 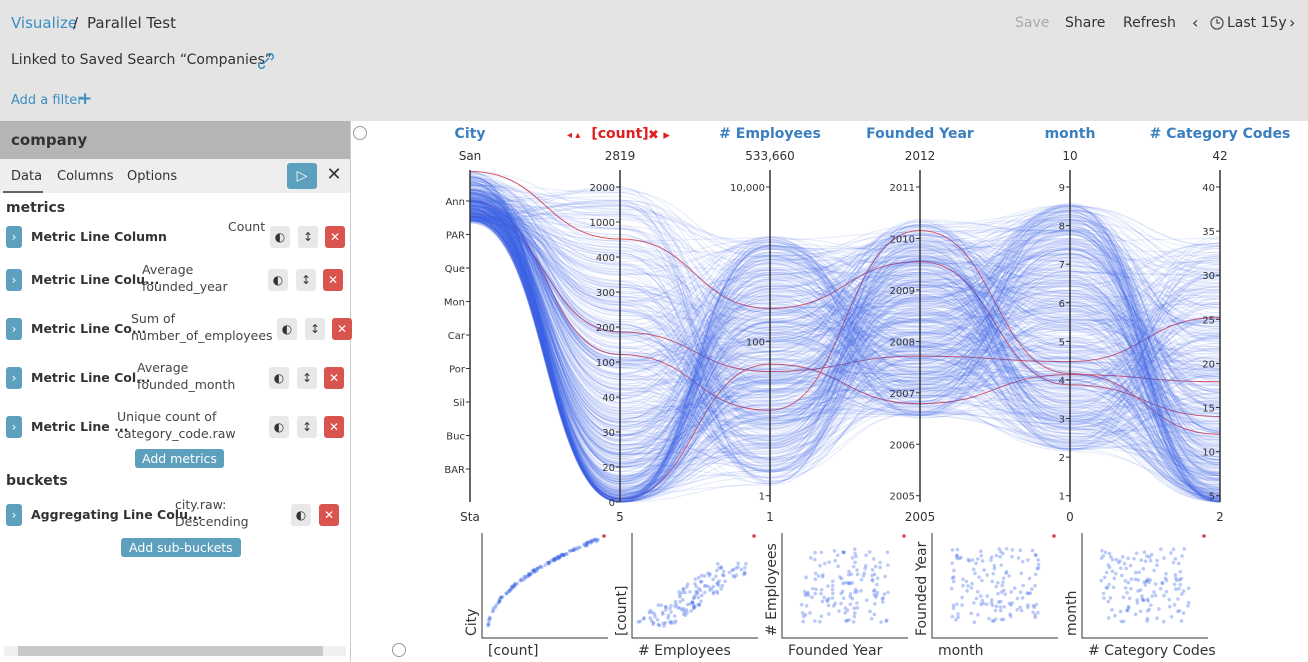 What do you see at coordinates (770, 134) in the screenshot?
I see `axis-title: # Employees` at bounding box center [770, 134].